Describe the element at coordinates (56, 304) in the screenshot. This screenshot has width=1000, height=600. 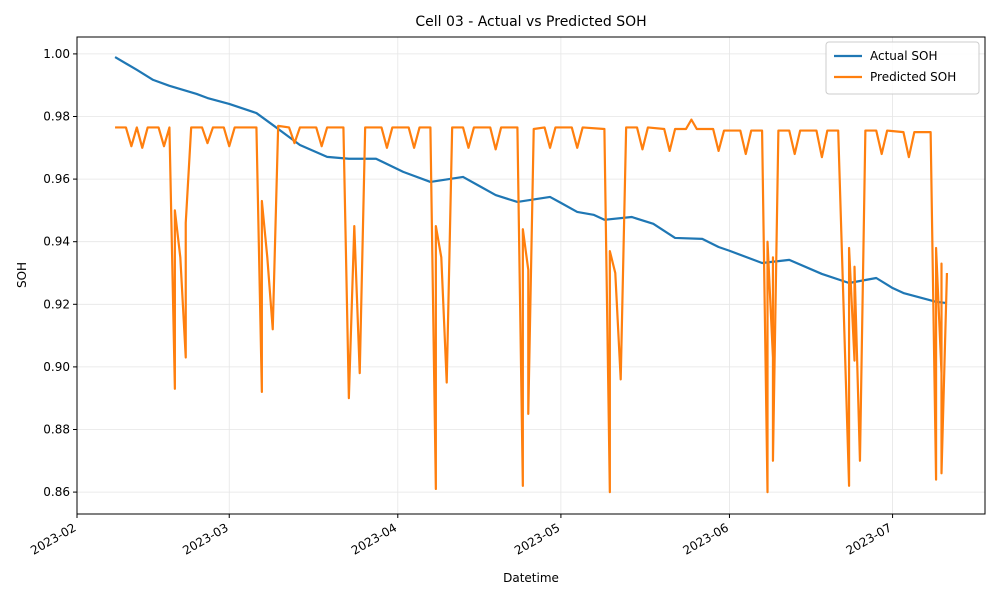
I see `y-tick-label: 0.92` at that location.